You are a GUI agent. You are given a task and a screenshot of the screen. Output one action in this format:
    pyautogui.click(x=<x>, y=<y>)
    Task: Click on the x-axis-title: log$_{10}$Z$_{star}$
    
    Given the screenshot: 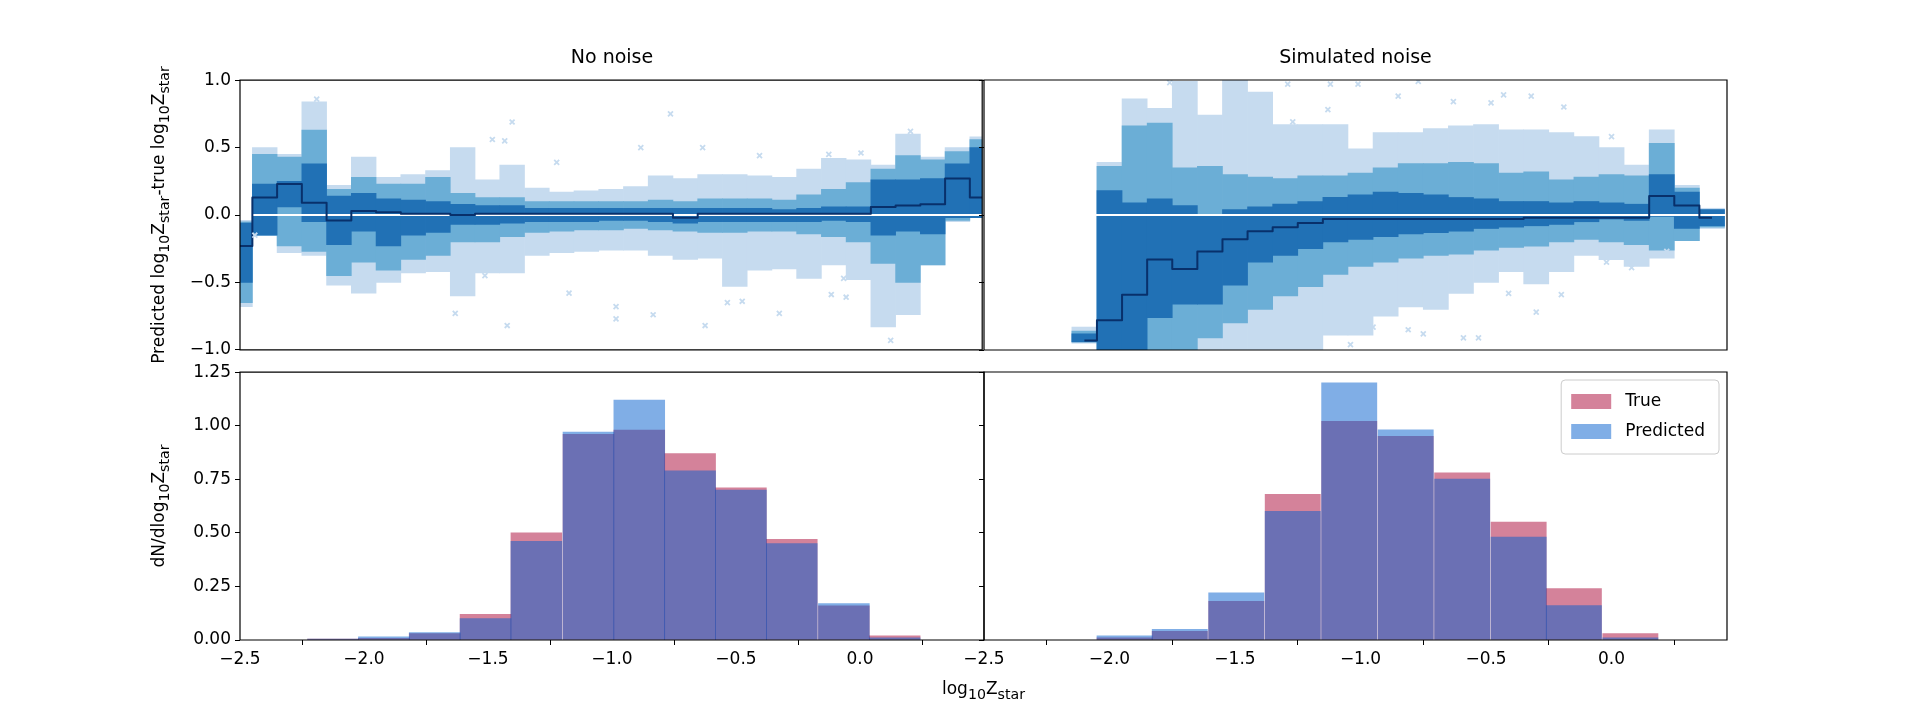 What is the action you would take?
    pyautogui.click(x=983, y=690)
    